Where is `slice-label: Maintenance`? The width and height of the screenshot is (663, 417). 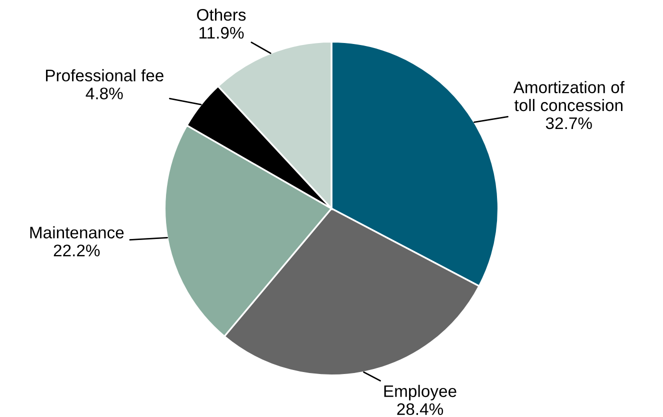 slice-label: Maintenance is located at coordinates (77, 232).